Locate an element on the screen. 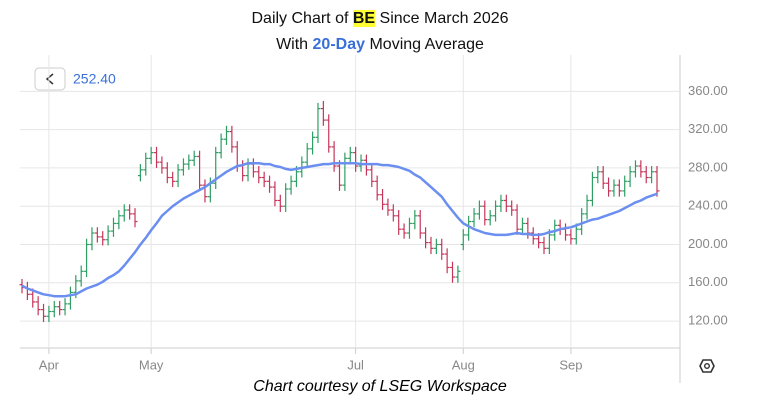  y-tick-label: 280.00 is located at coordinates (708, 166).